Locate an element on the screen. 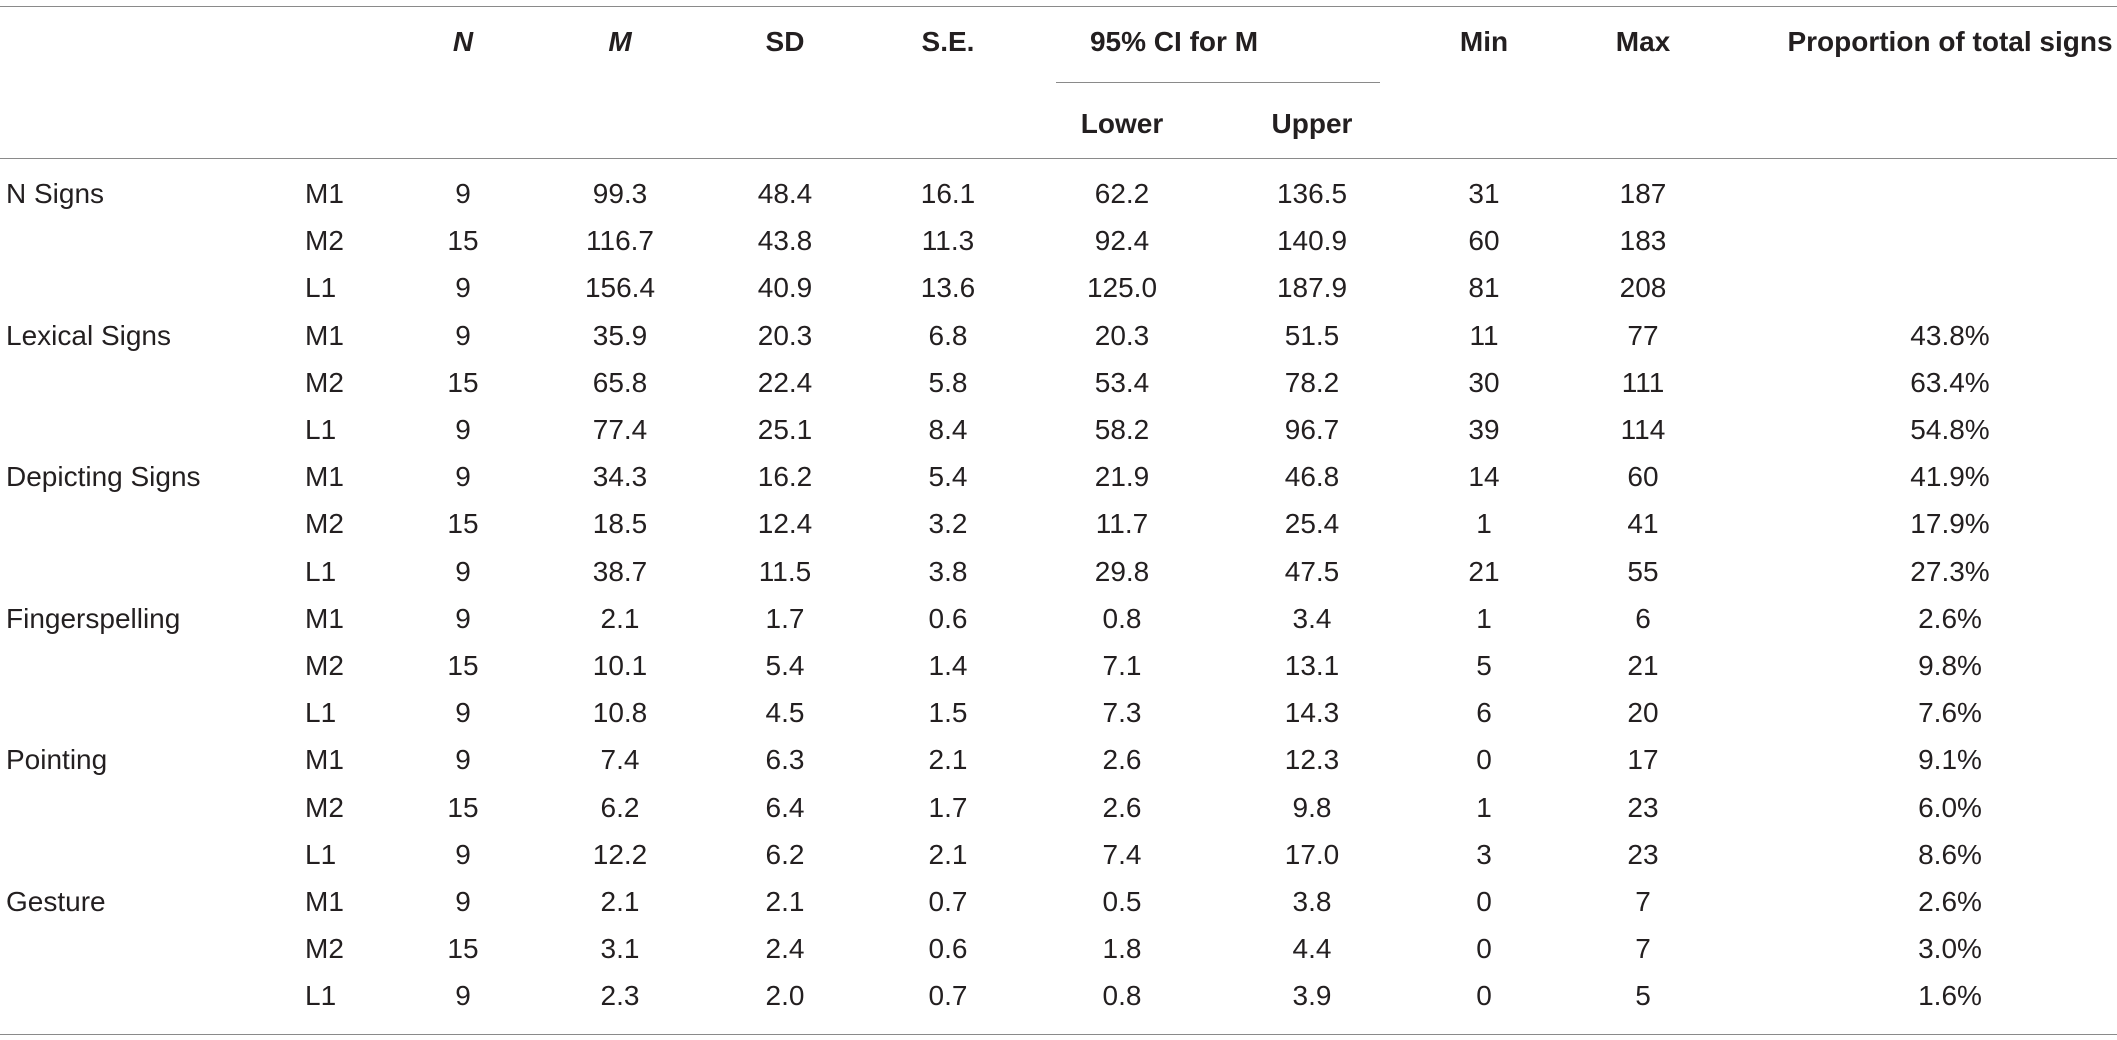 The width and height of the screenshot is (2117, 1040). cell-prop: 9.1% is located at coordinates (1950, 759).